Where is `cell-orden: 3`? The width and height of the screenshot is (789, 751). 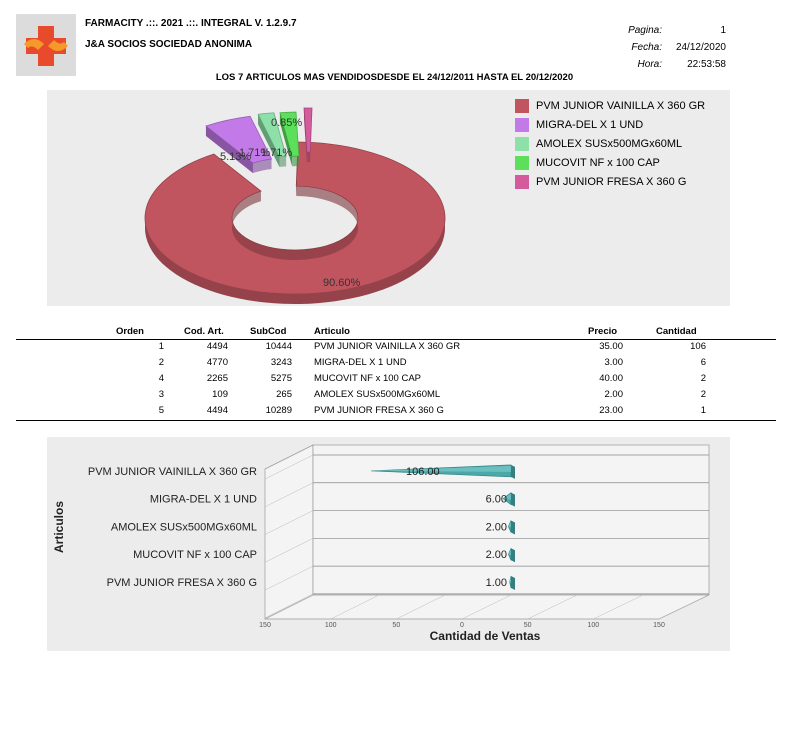
cell-orden: 3 is located at coordinates (161, 394).